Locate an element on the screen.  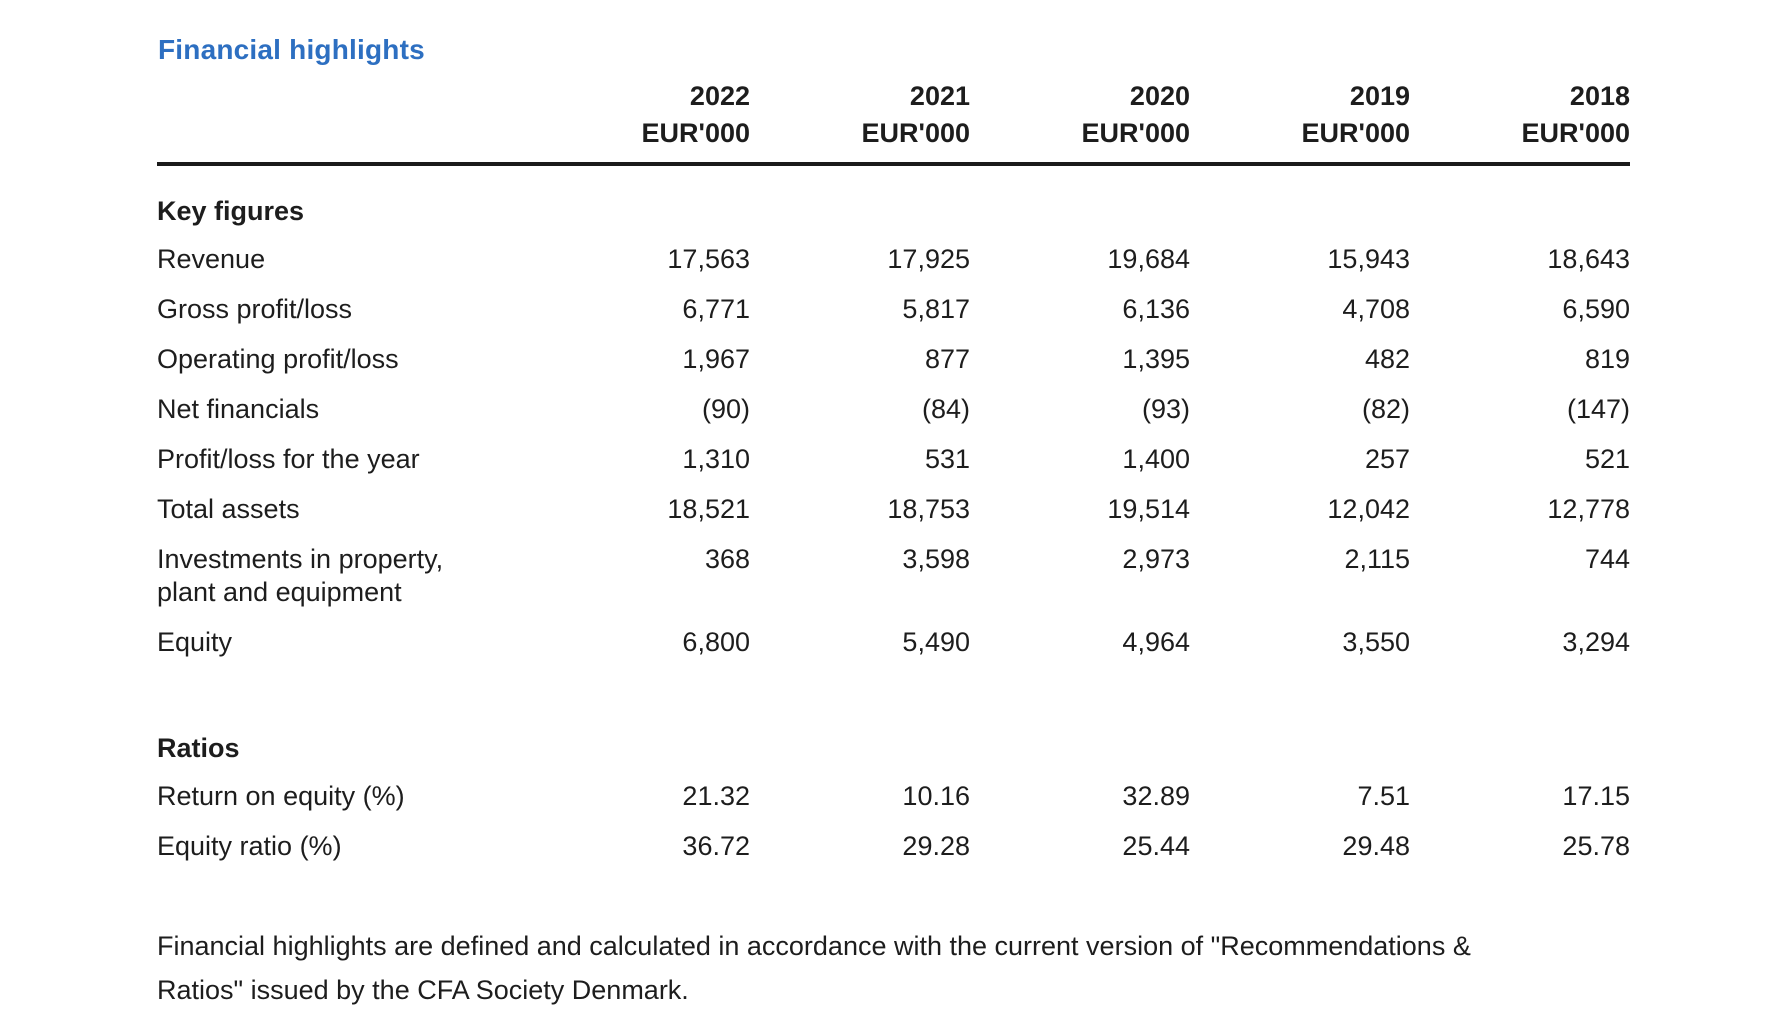
cell-value: 17.15 is located at coordinates (1596, 796).